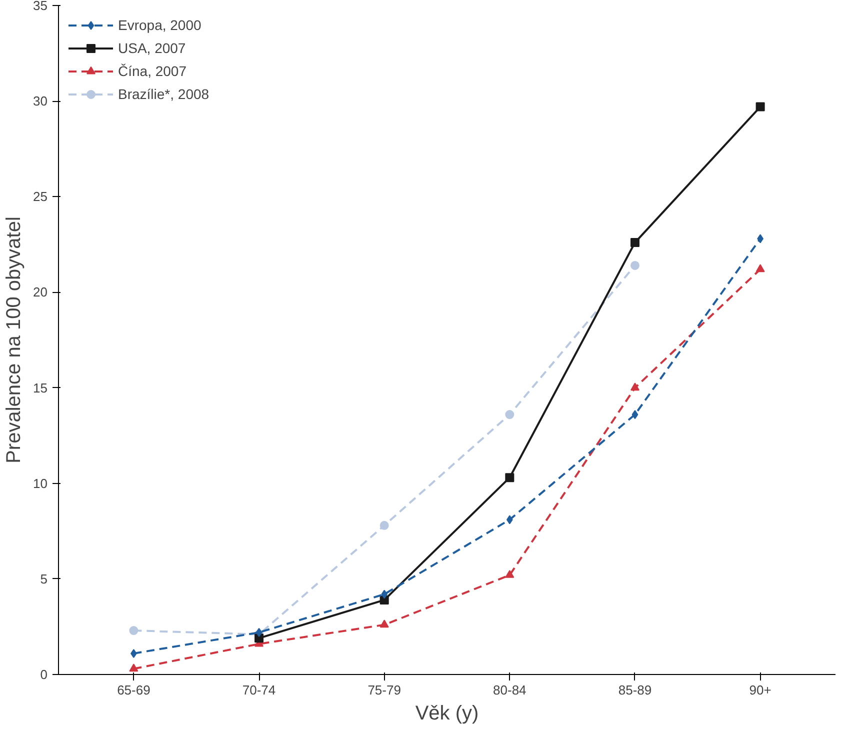  I want to click on x-tick-label: 80-84, so click(509, 690).